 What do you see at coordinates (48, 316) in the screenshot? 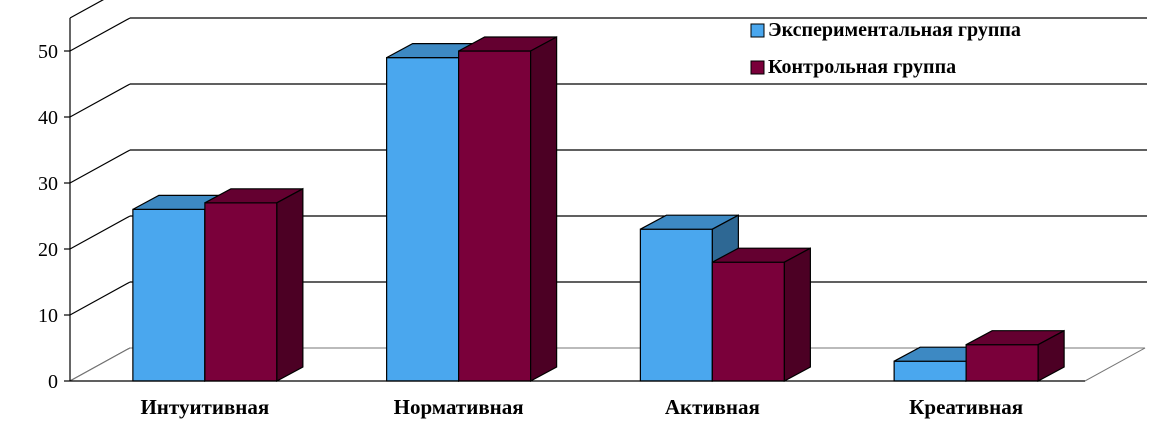
I see `y-tick-label: 10` at bounding box center [48, 316].